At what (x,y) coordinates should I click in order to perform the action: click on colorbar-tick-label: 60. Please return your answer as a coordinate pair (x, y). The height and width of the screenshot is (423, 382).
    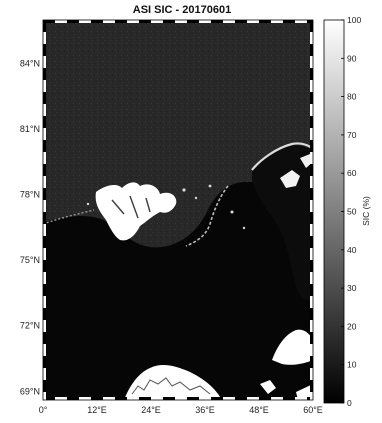
    Looking at the image, I should click on (352, 173).